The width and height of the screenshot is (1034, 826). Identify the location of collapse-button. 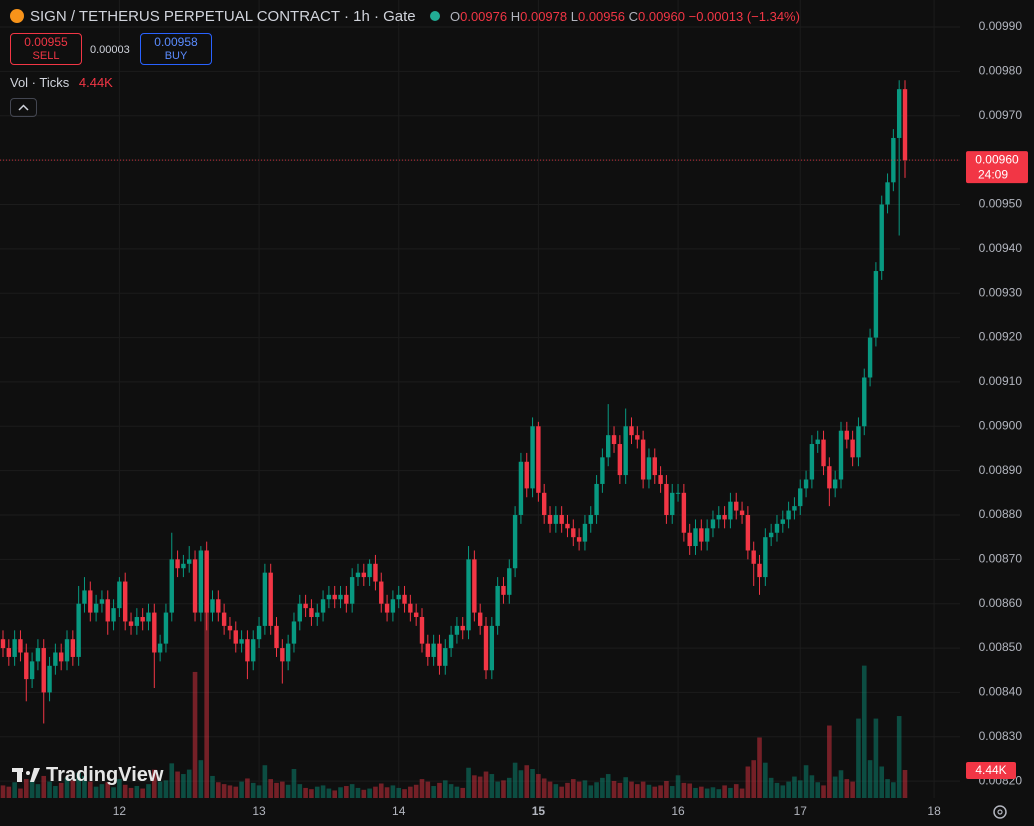
(23, 107).